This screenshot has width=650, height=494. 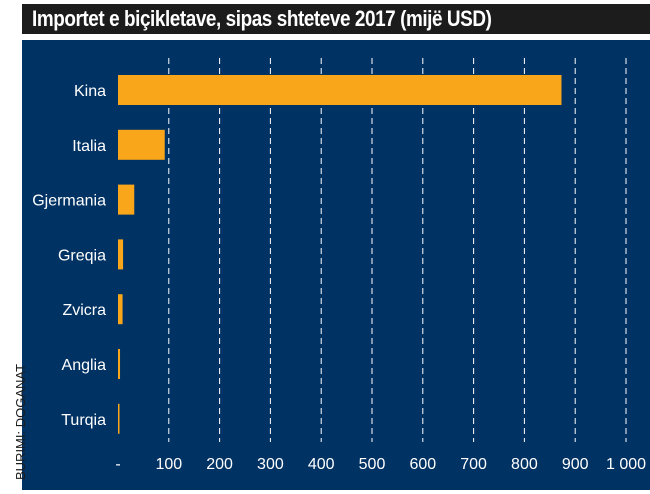 I want to click on category-label: Zvicra, so click(x=84, y=310).